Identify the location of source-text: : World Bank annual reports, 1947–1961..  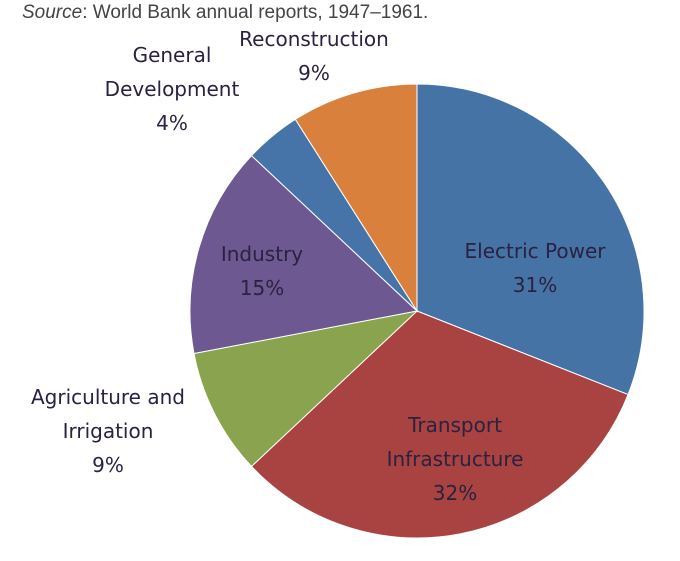
(255, 12).